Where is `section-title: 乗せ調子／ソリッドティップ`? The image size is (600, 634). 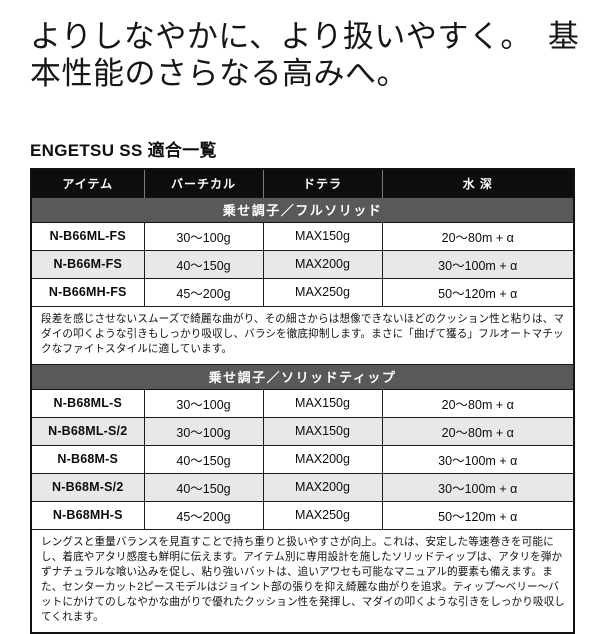 section-title: 乗せ調子／ソリッドティップ is located at coordinates (302, 376).